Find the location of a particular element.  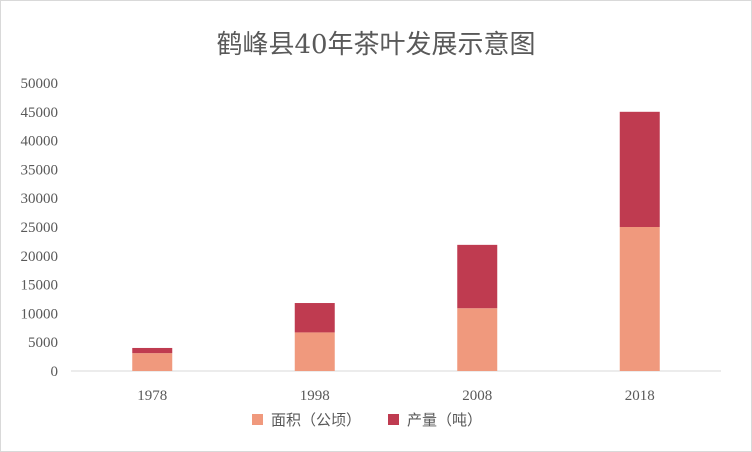

bar-segment-series-2-1998 is located at coordinates (314, 318).